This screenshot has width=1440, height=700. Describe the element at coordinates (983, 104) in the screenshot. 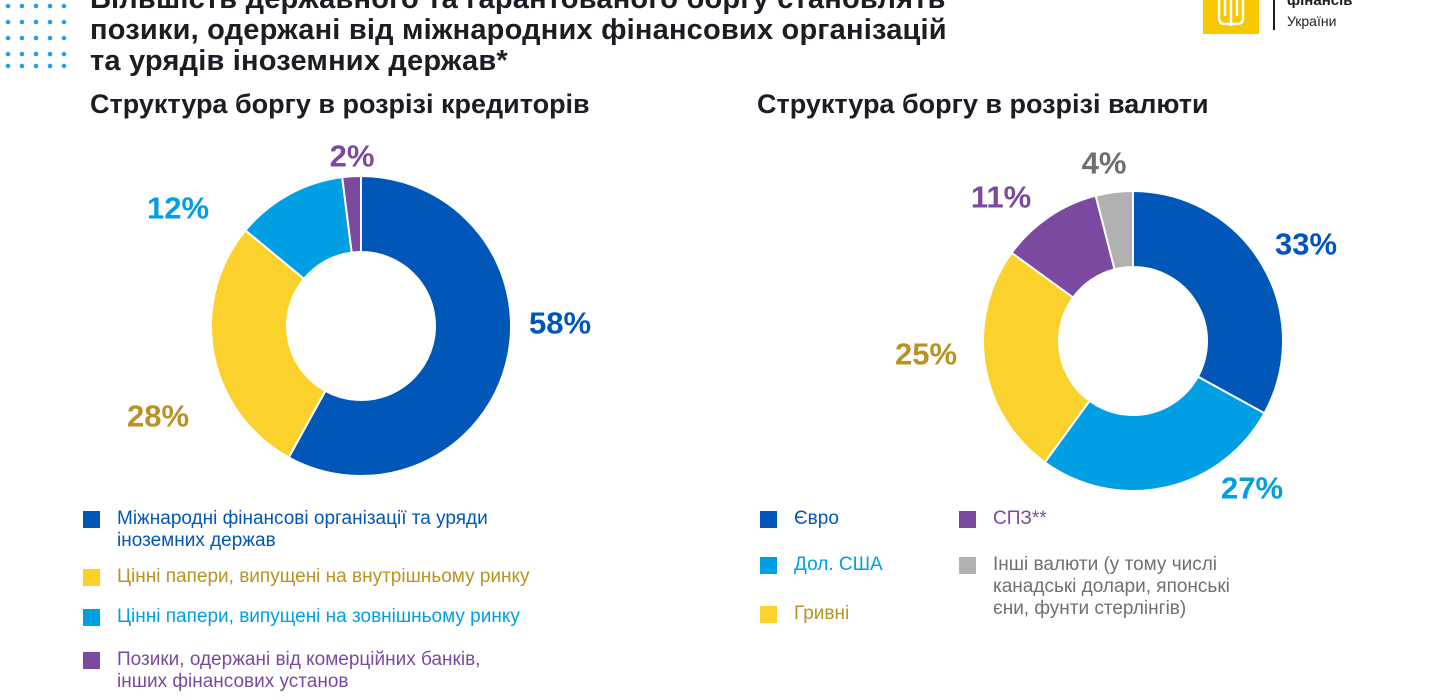

I see `chart-title-currency: Структура боргу в розрізі валюти` at that location.